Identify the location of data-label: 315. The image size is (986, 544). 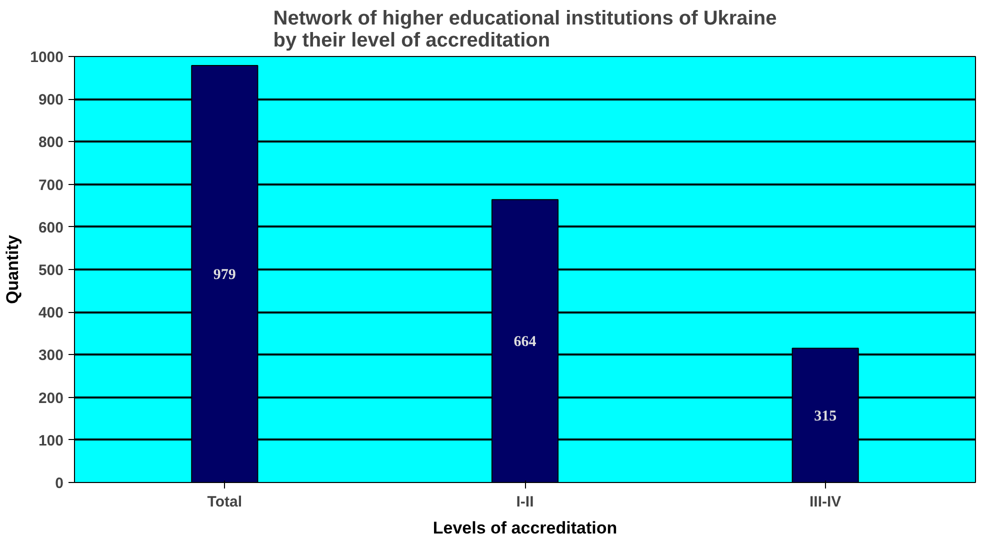
(825, 416).